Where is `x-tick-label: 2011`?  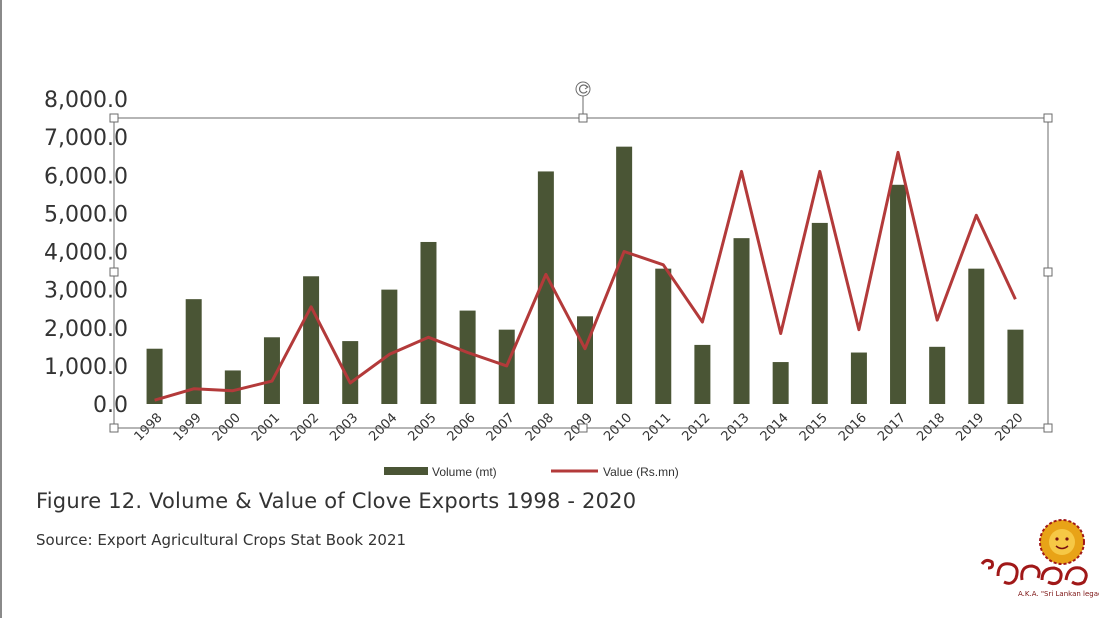
x-tick-label: 2011 is located at coordinates (657, 427).